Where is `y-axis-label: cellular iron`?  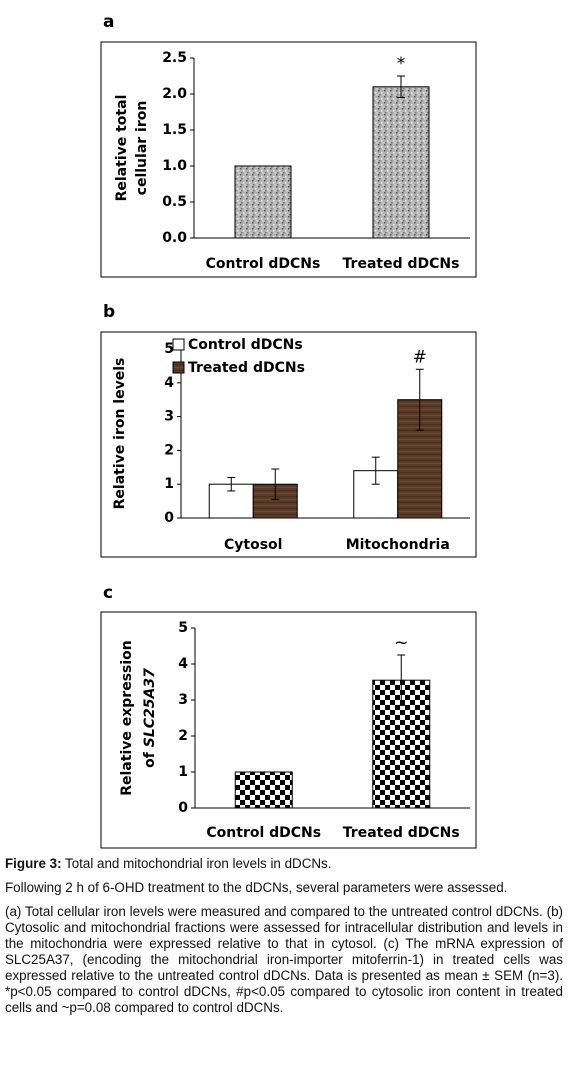
y-axis-label: cellular iron is located at coordinates (142, 148).